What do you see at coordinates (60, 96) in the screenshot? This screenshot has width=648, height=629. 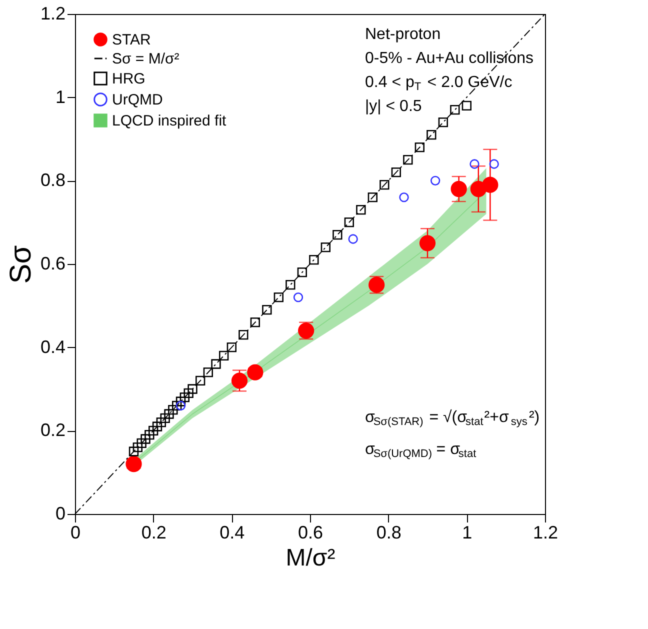 I see `y-tick-label: 1` at bounding box center [60, 96].